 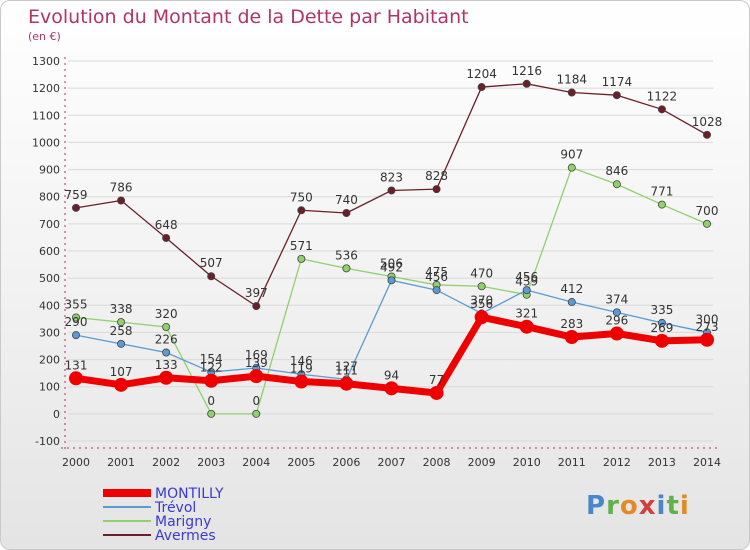 What do you see at coordinates (46, 61) in the screenshot?
I see `y-tick-label: 1300` at bounding box center [46, 61].